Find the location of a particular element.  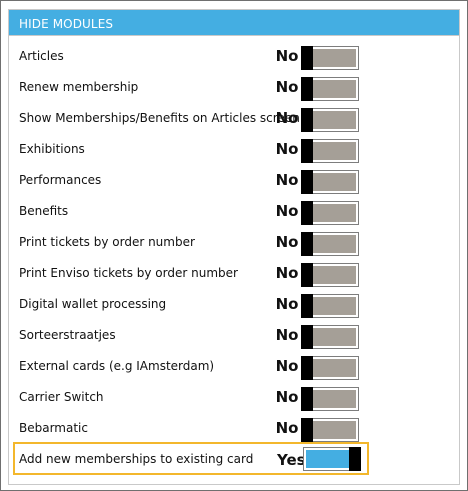

module-label: Carrier Switch is located at coordinates (61, 397).